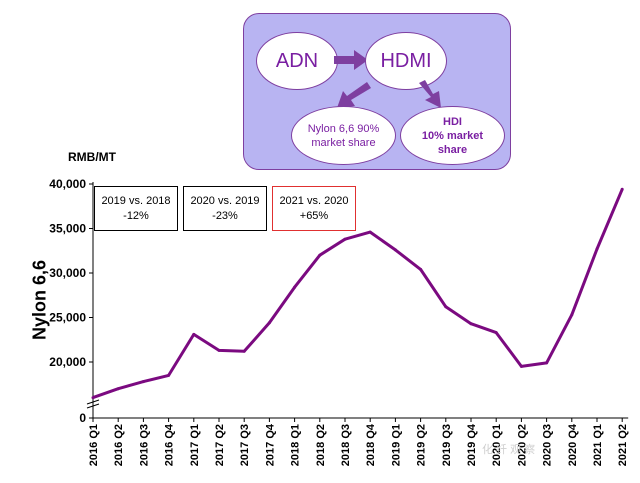  What do you see at coordinates (573, 444) in the screenshot?
I see `x-tick-label: 2020 Q4` at bounding box center [573, 444].